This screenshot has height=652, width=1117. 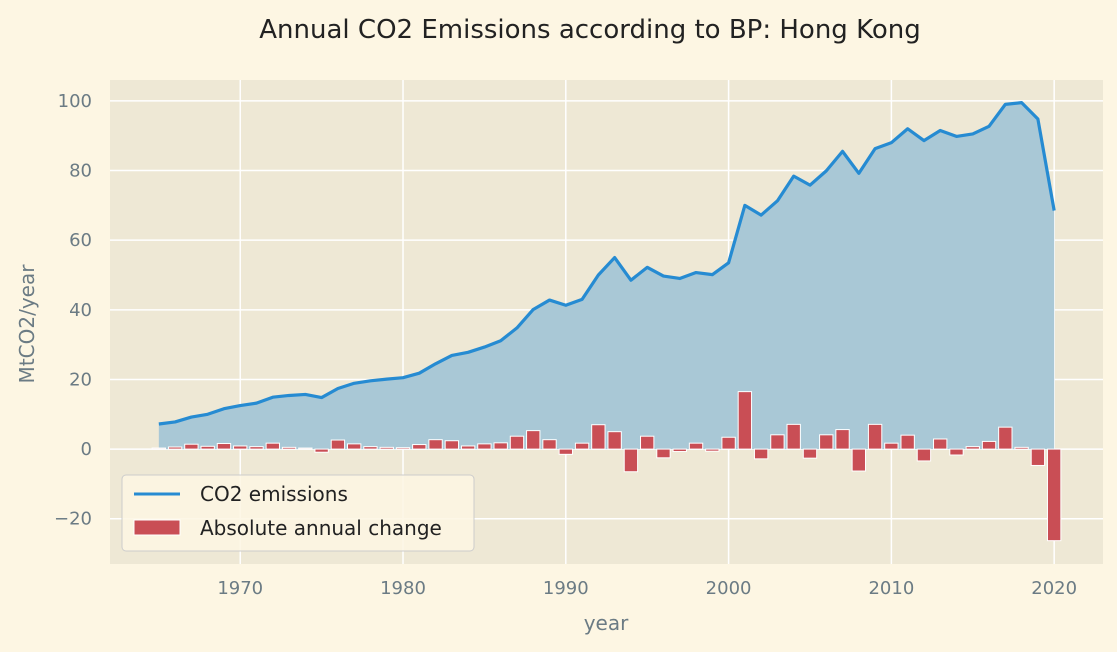 I want to click on legend-box, so click(x=298, y=513).